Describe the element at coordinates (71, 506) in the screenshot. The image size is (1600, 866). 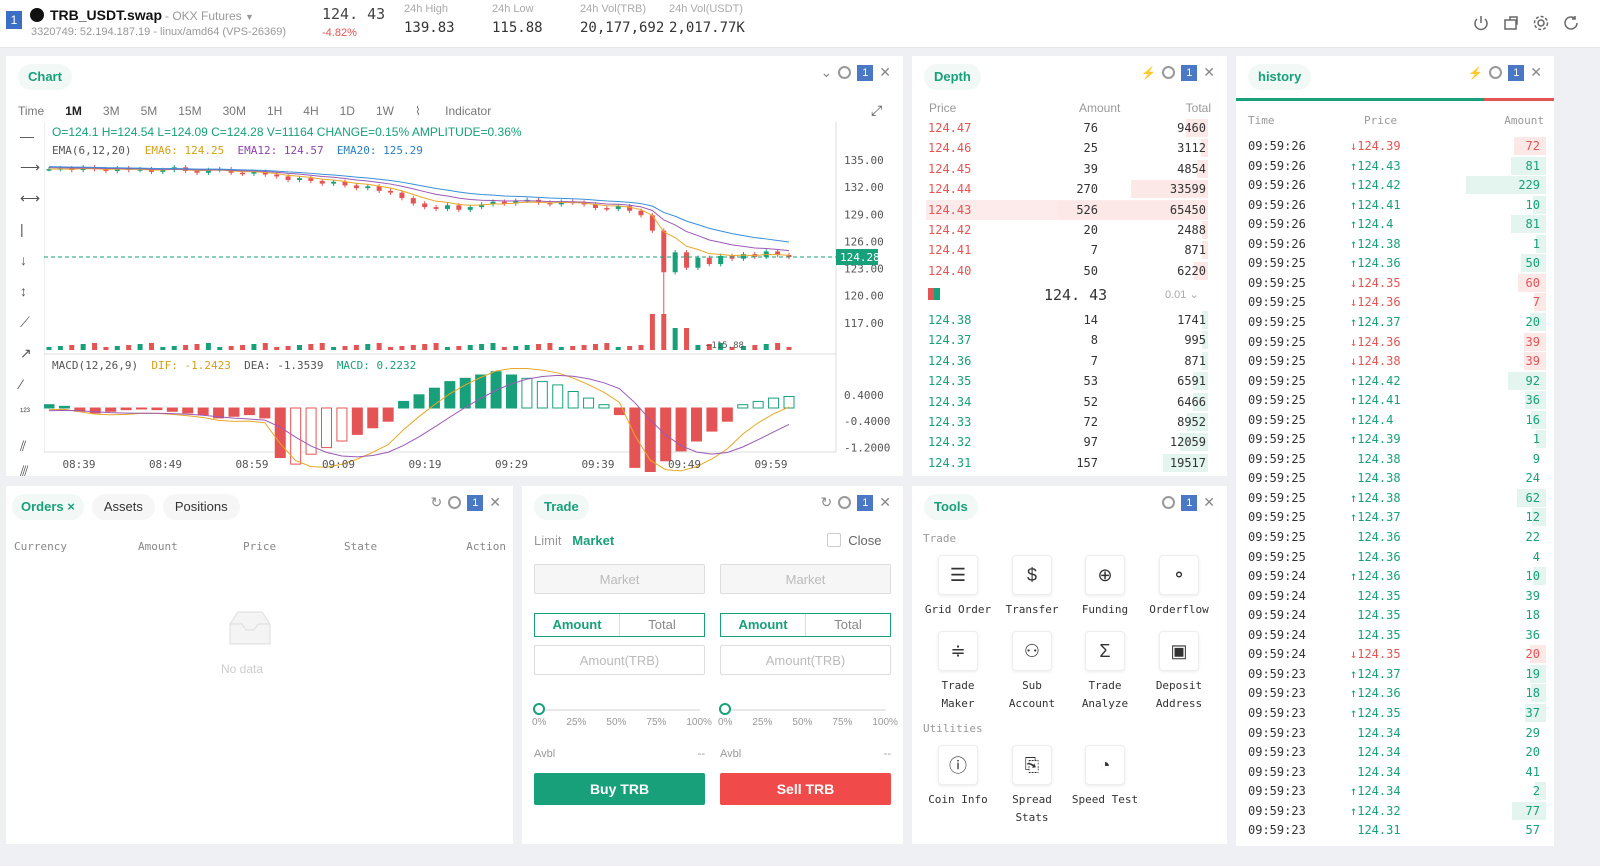
I see `close-tab-icon: ×` at that location.